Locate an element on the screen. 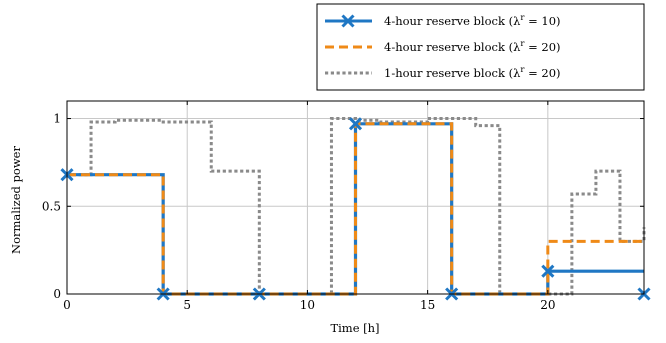 The width and height of the screenshot is (666, 343). x-tick-label: 0 is located at coordinates (67, 305).